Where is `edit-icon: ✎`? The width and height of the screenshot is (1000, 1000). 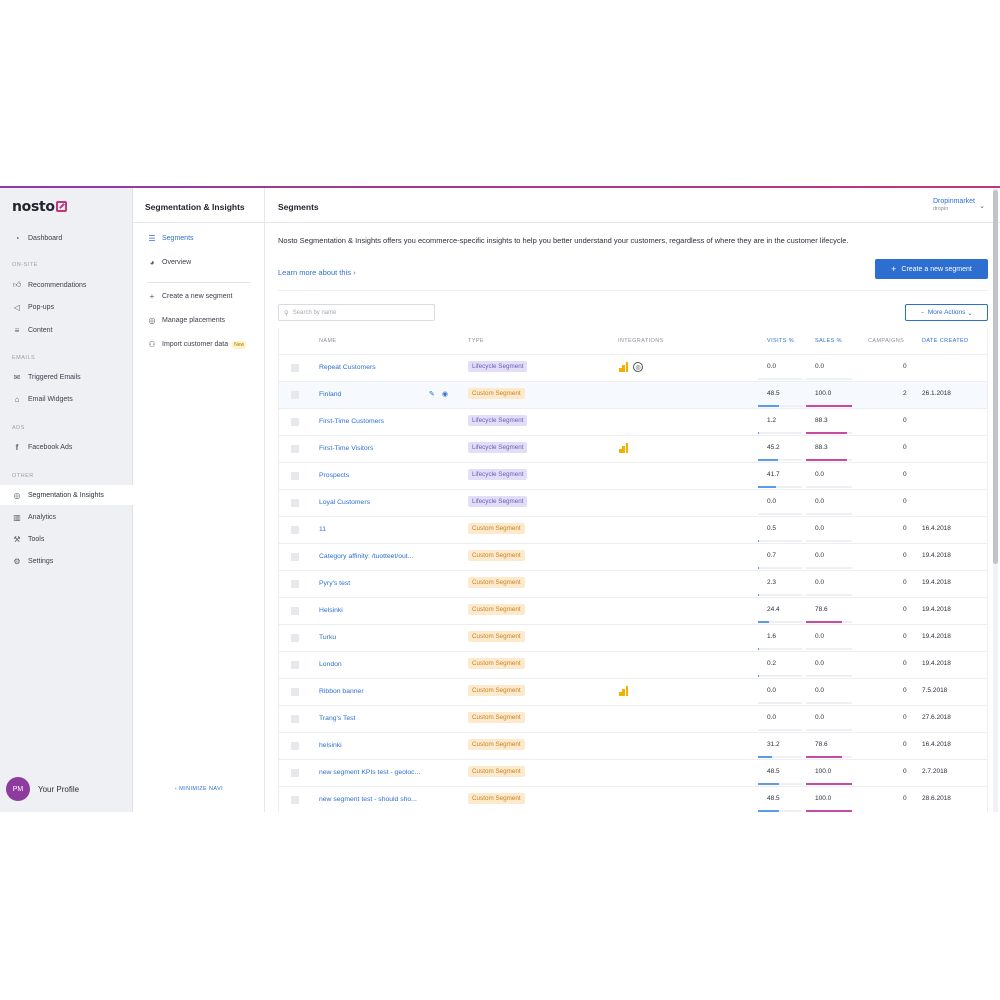
edit-icon: ✎ is located at coordinates (432, 394).